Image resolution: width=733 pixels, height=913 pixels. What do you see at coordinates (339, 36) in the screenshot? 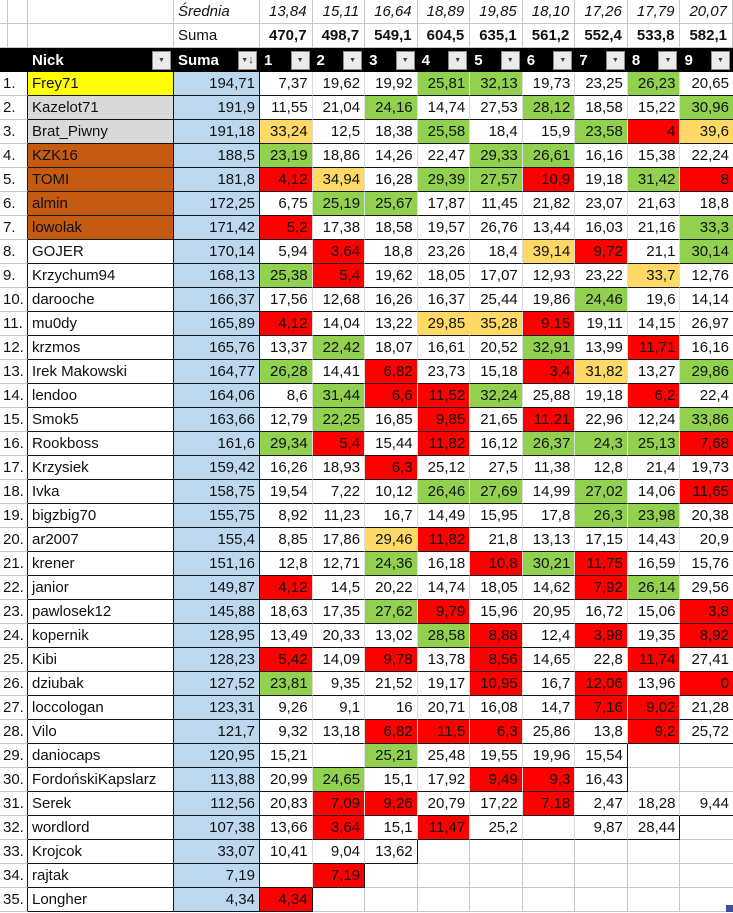
I see `sum-row-value: 498,7` at bounding box center [339, 36].